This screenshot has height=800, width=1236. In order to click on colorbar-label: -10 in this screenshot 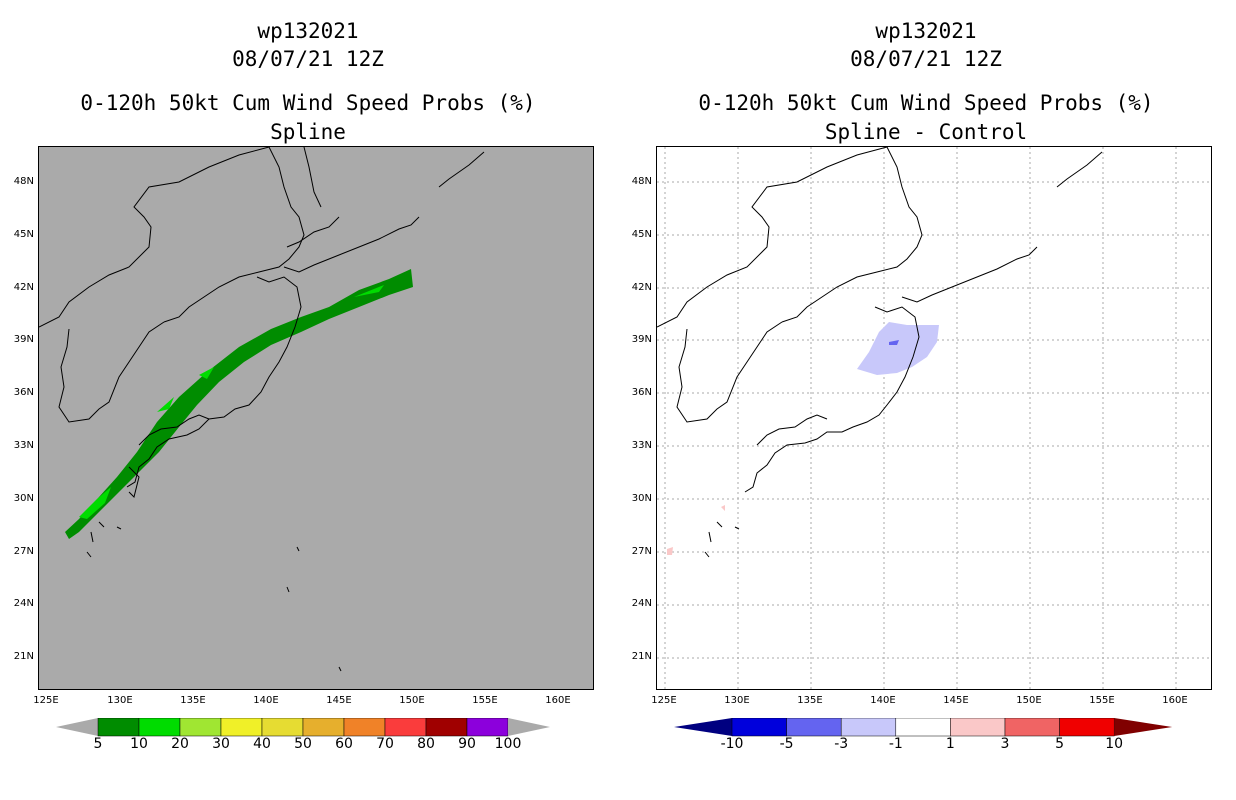, I will do `click(732, 744)`.